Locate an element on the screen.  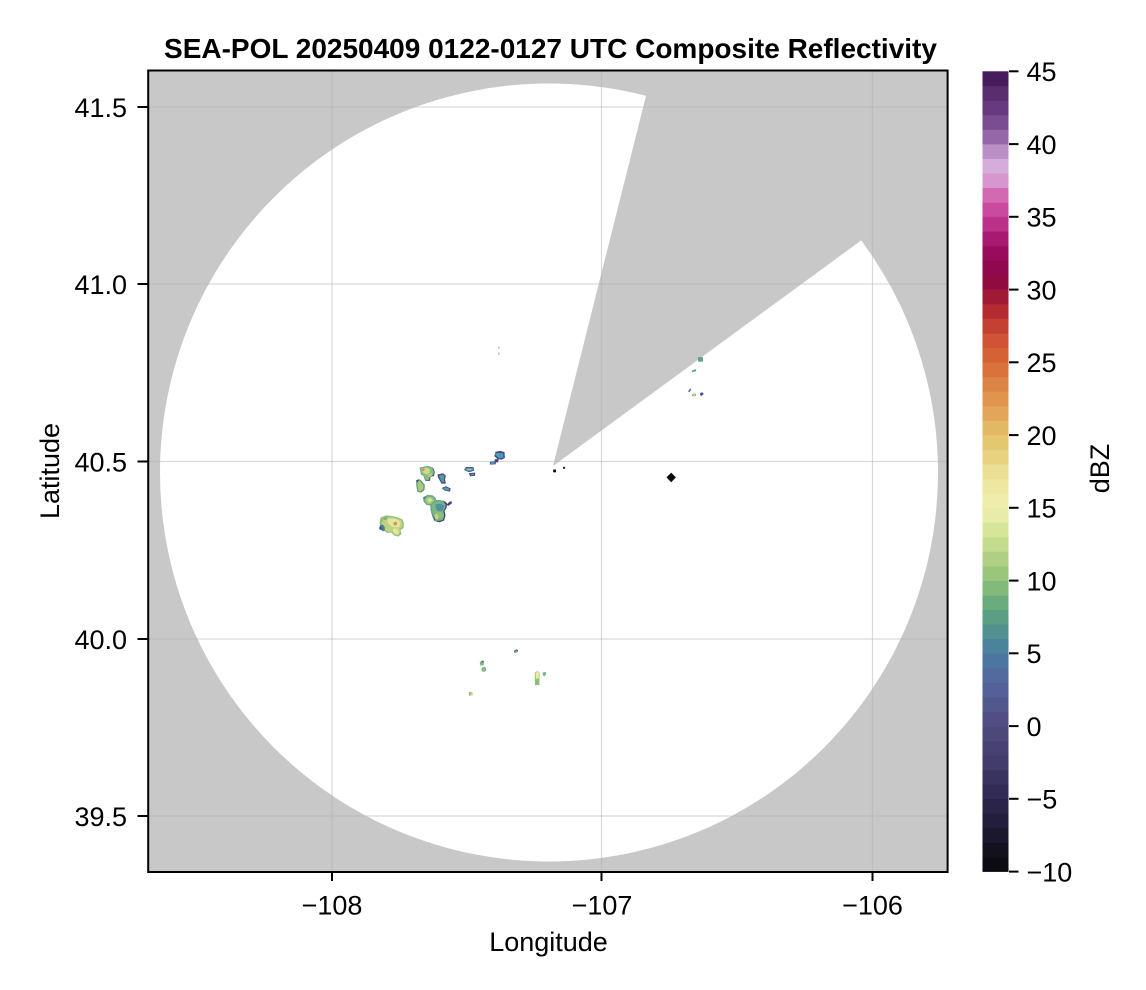
svg-text: 35 is located at coordinates (1042, 218).